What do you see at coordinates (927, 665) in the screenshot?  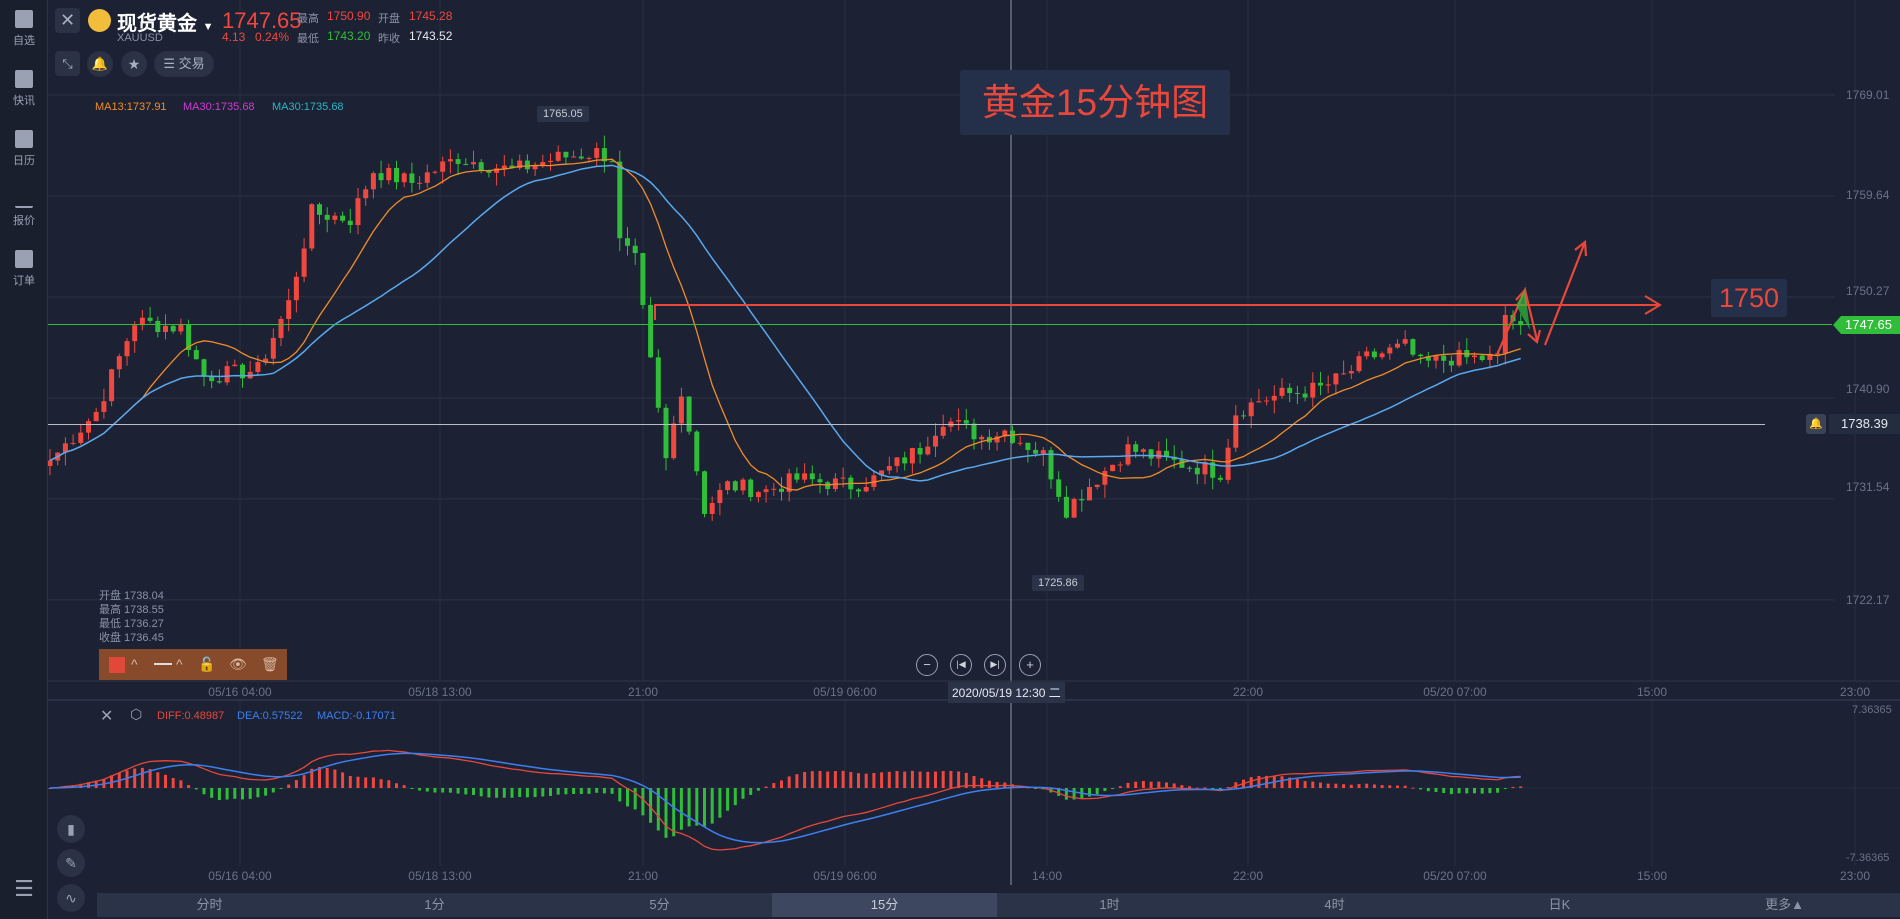 I see `zoom-out-button: −` at bounding box center [927, 665].